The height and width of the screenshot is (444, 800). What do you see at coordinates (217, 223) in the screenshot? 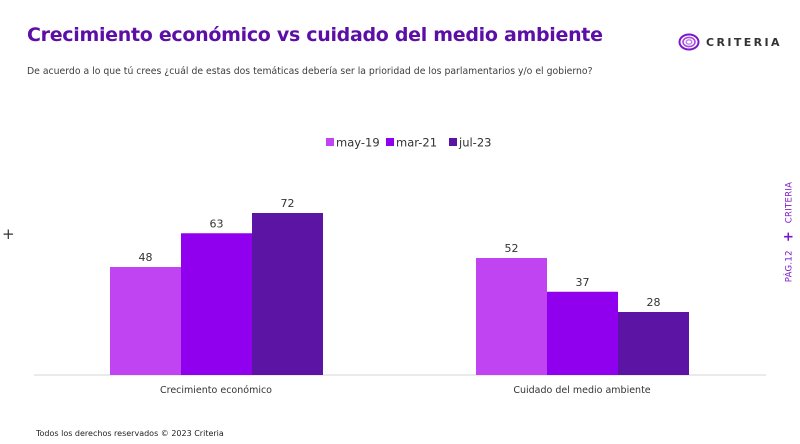
I see `data-label: 63` at bounding box center [217, 223].